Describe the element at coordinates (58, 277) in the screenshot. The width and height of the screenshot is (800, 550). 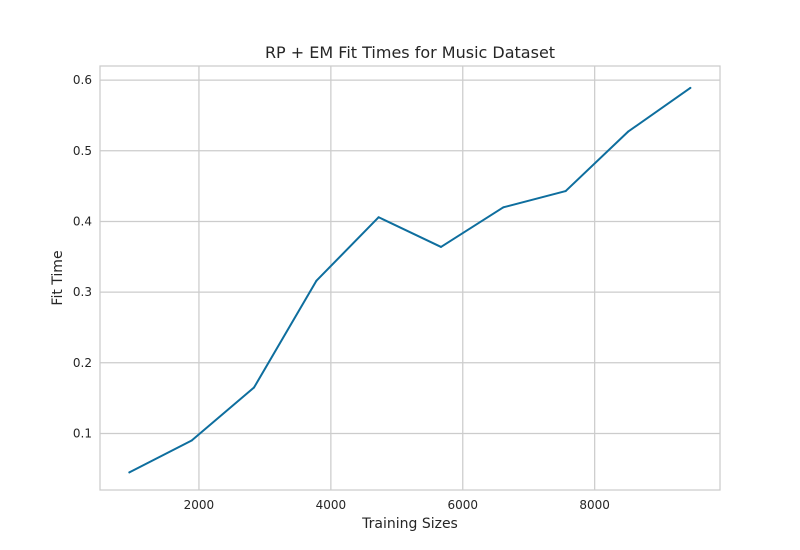
I see `y-axis-label: Fit Time` at that location.